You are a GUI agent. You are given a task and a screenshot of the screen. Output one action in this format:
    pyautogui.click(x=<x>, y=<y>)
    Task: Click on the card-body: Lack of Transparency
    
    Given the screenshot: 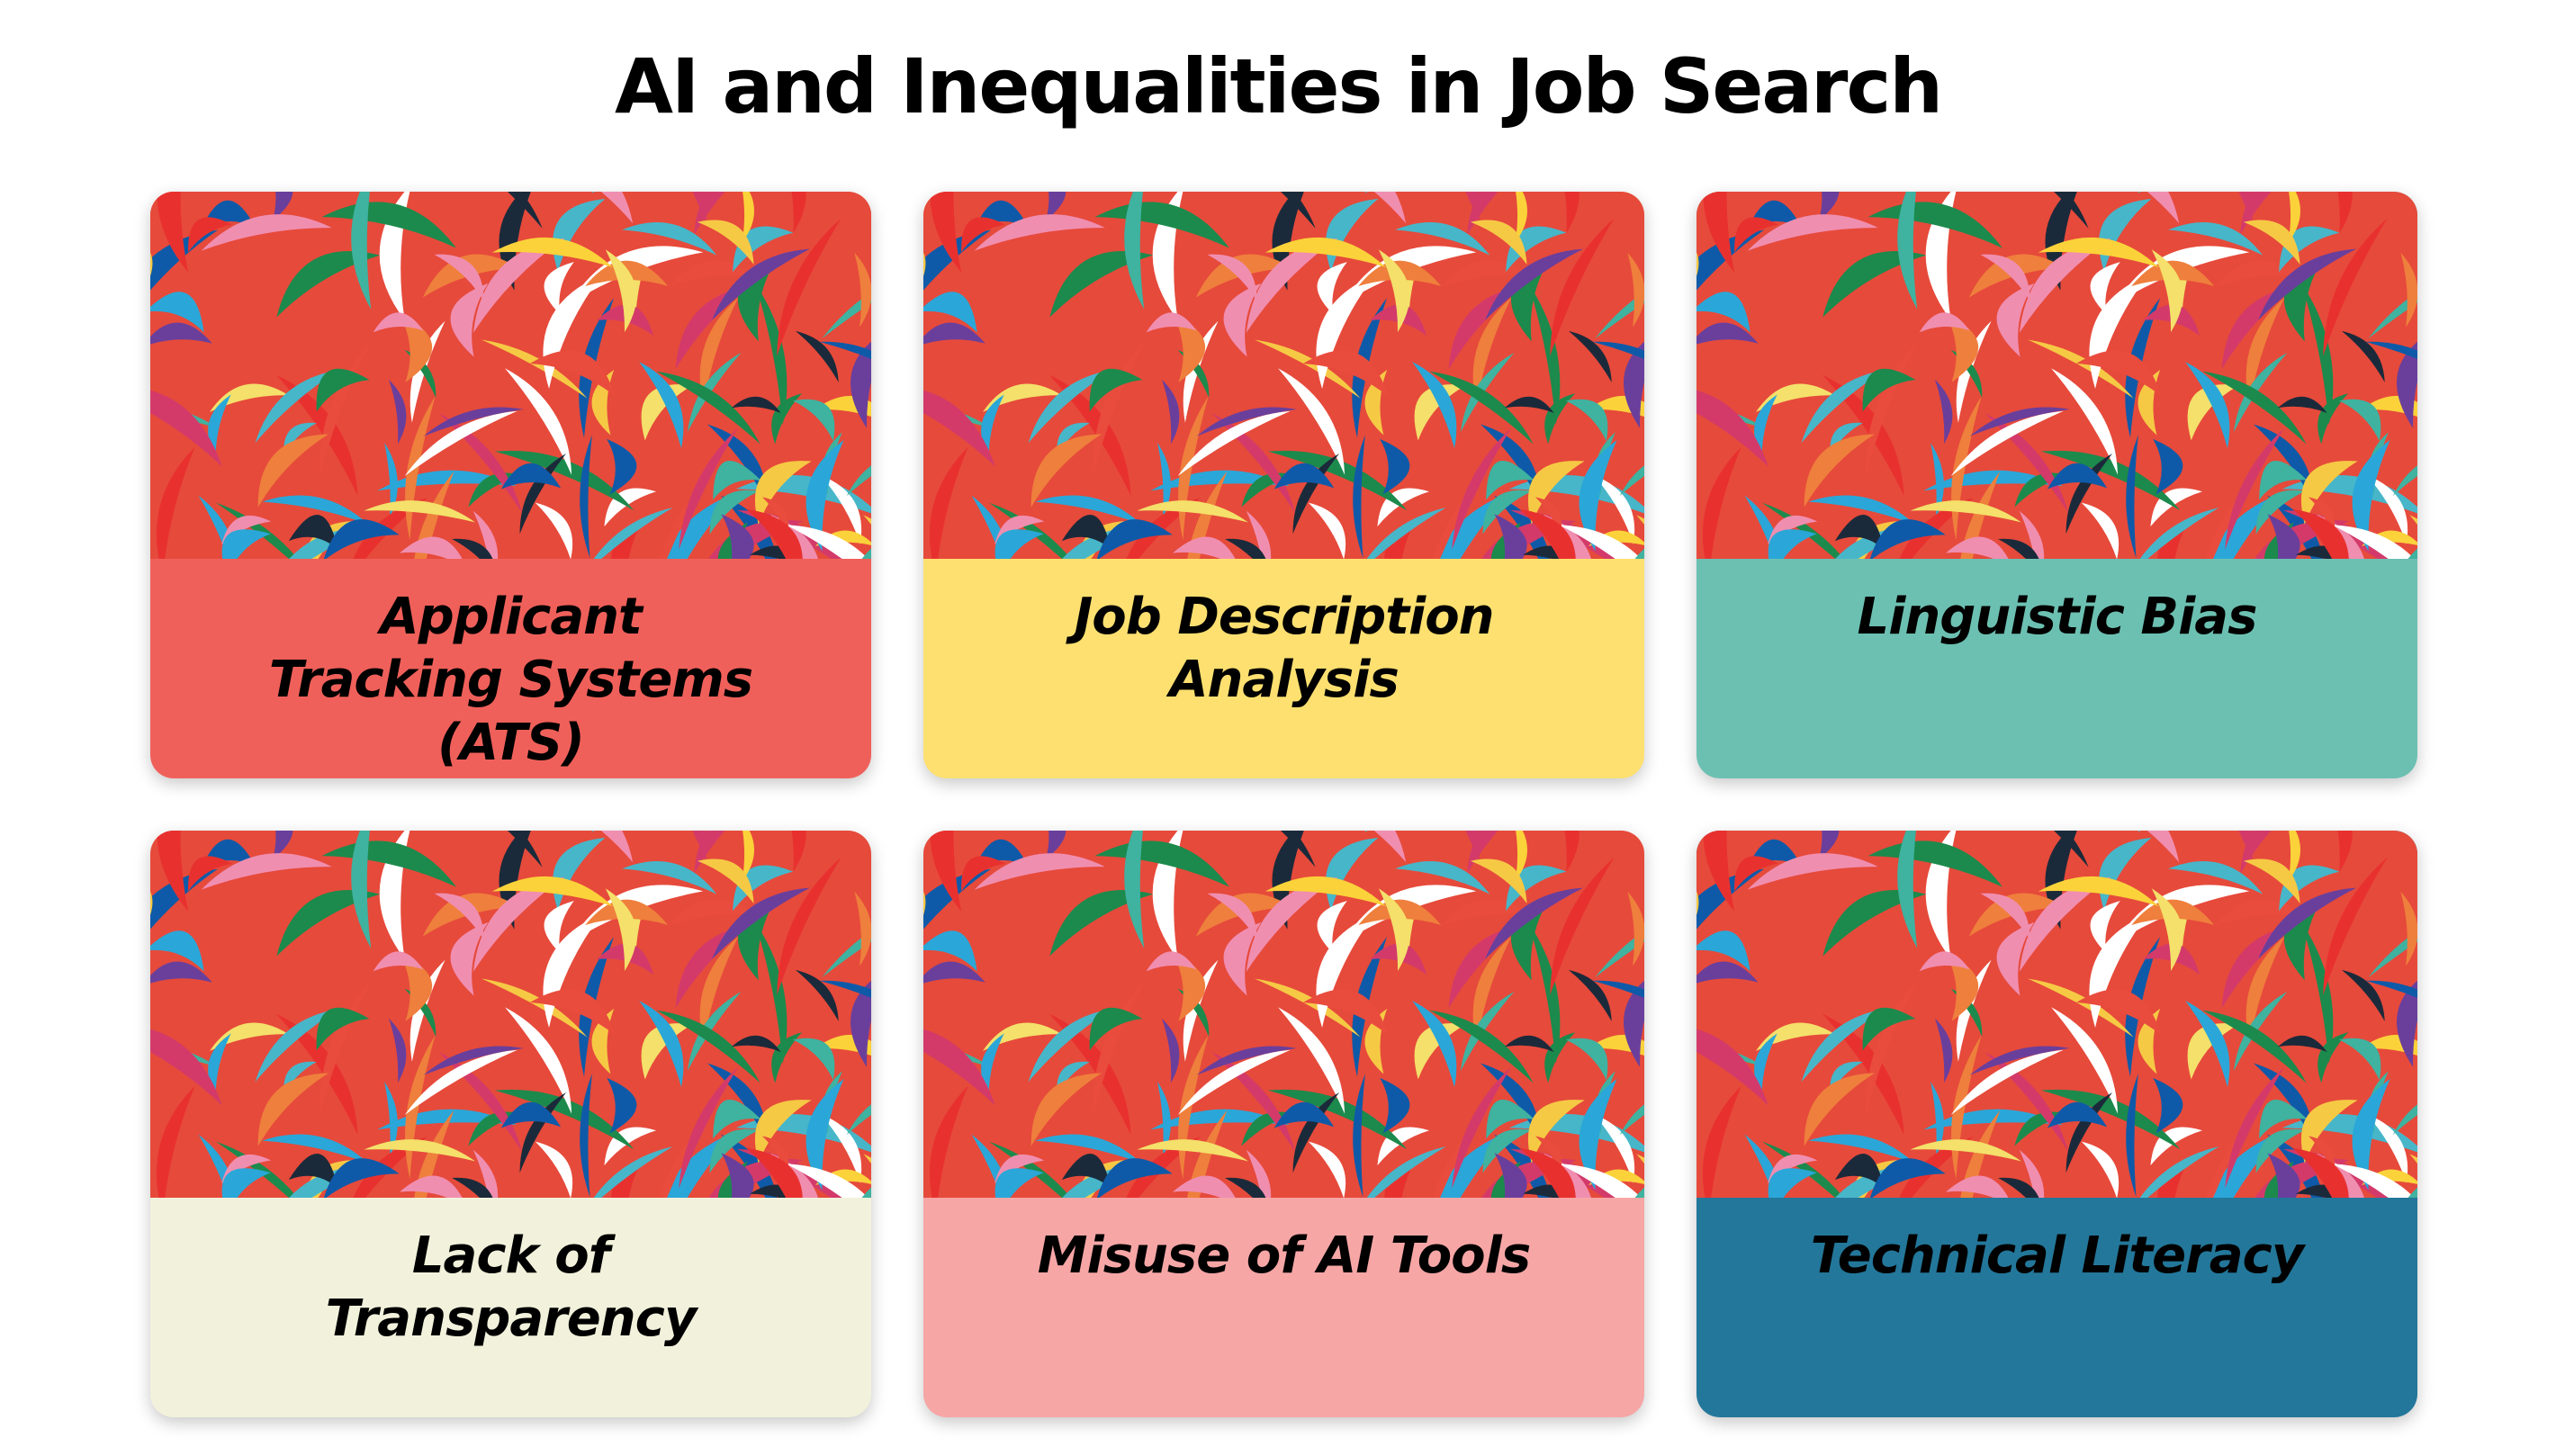 What is the action you would take?
    pyautogui.click(x=511, y=1307)
    